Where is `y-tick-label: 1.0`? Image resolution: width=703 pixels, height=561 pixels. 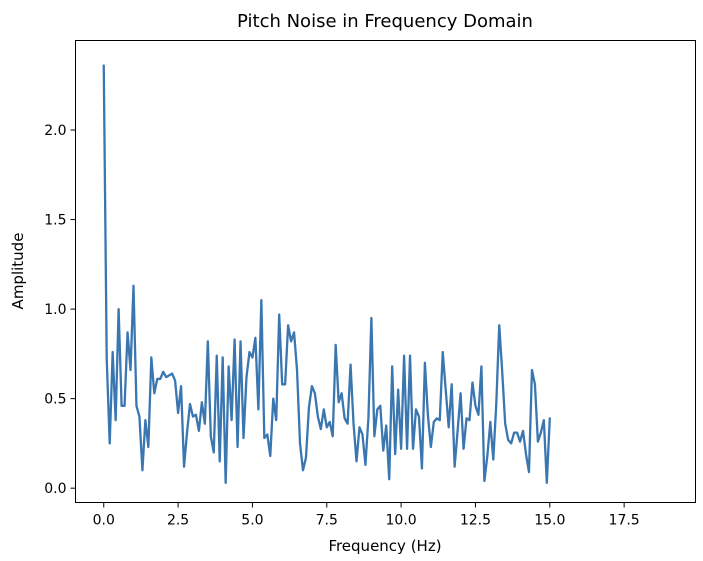 y-tick-label: 1.0 is located at coordinates (55, 310).